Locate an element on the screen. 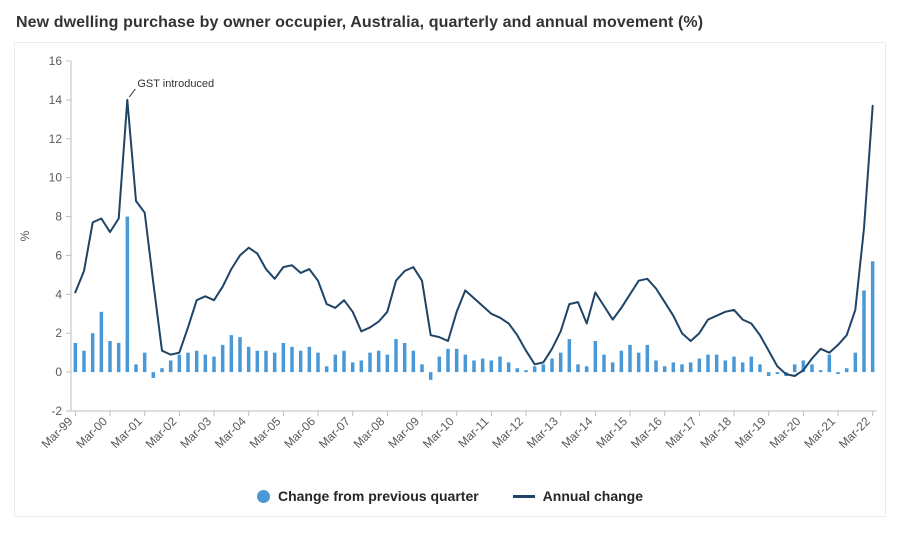 This screenshot has width=902, height=548. legend-item-quarterly-change: Change from previous quarter is located at coordinates (367, 496).